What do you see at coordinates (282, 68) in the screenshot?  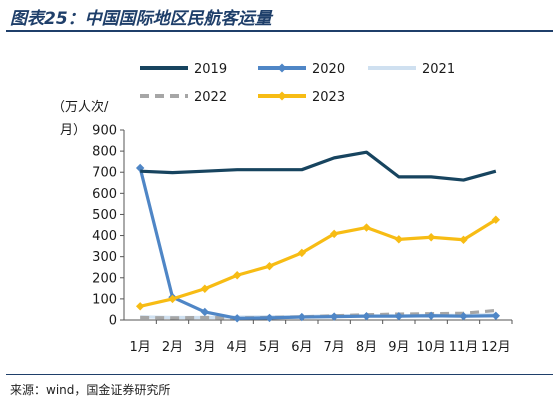 I see `legend-marker-2020` at bounding box center [282, 68].